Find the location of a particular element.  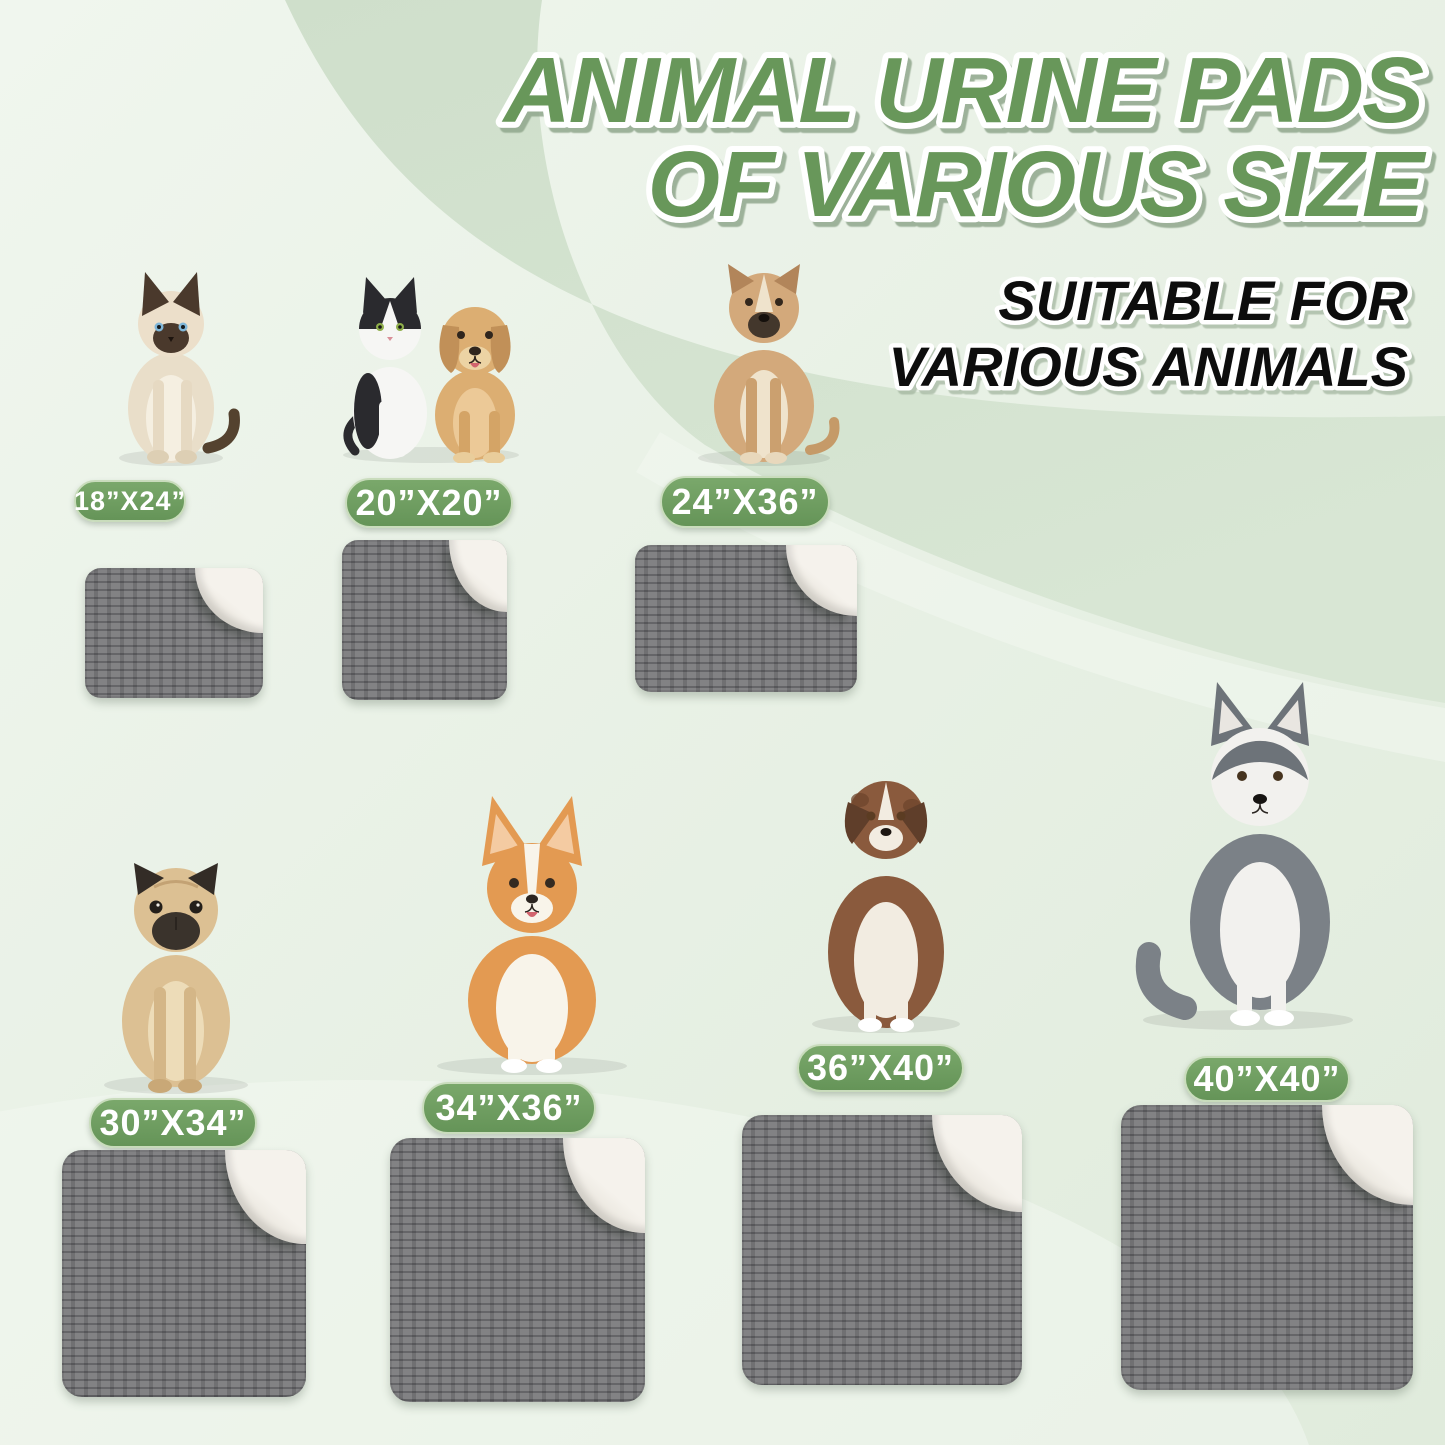

pad-34x36 is located at coordinates (517, 1270).